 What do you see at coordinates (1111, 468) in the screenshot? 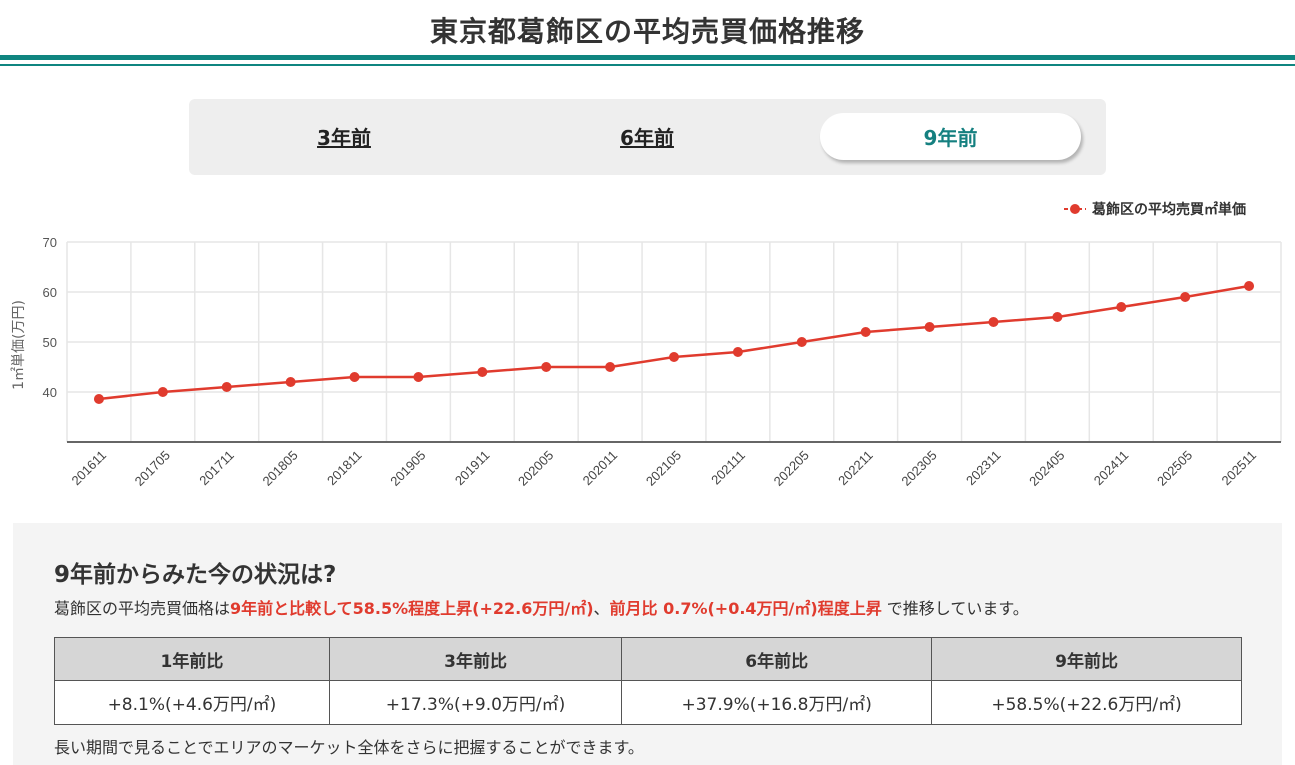
I see `x-tick-label: 202411` at bounding box center [1111, 468].